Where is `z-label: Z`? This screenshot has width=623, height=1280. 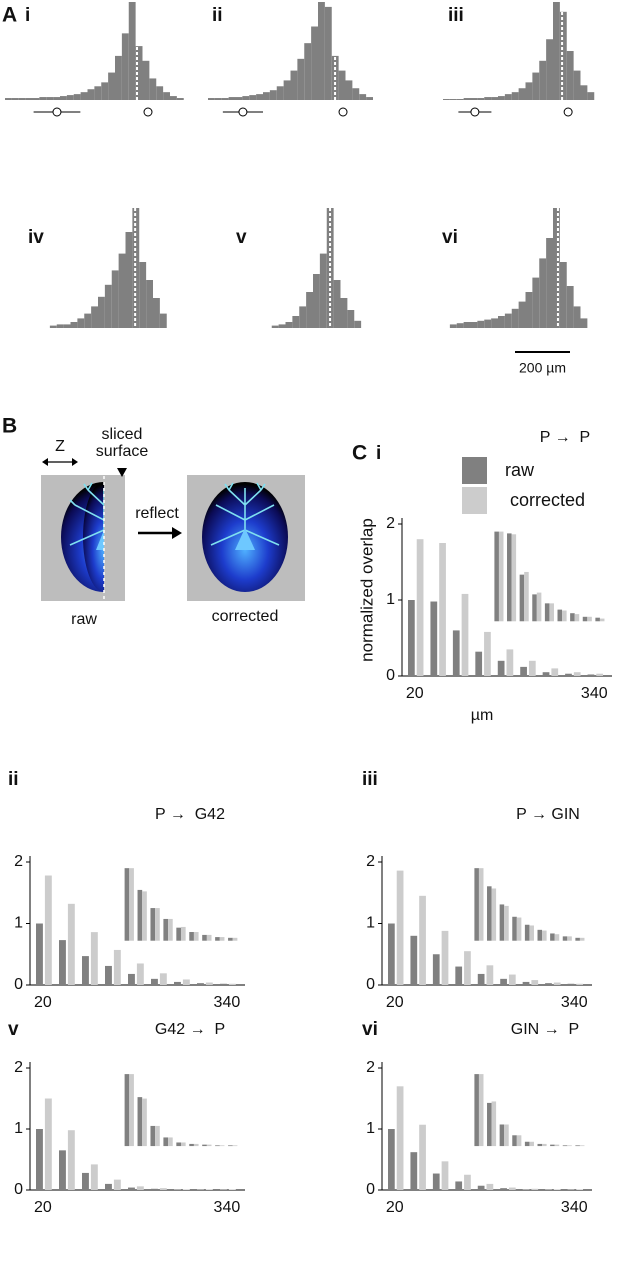 z-label: Z is located at coordinates (60, 446).